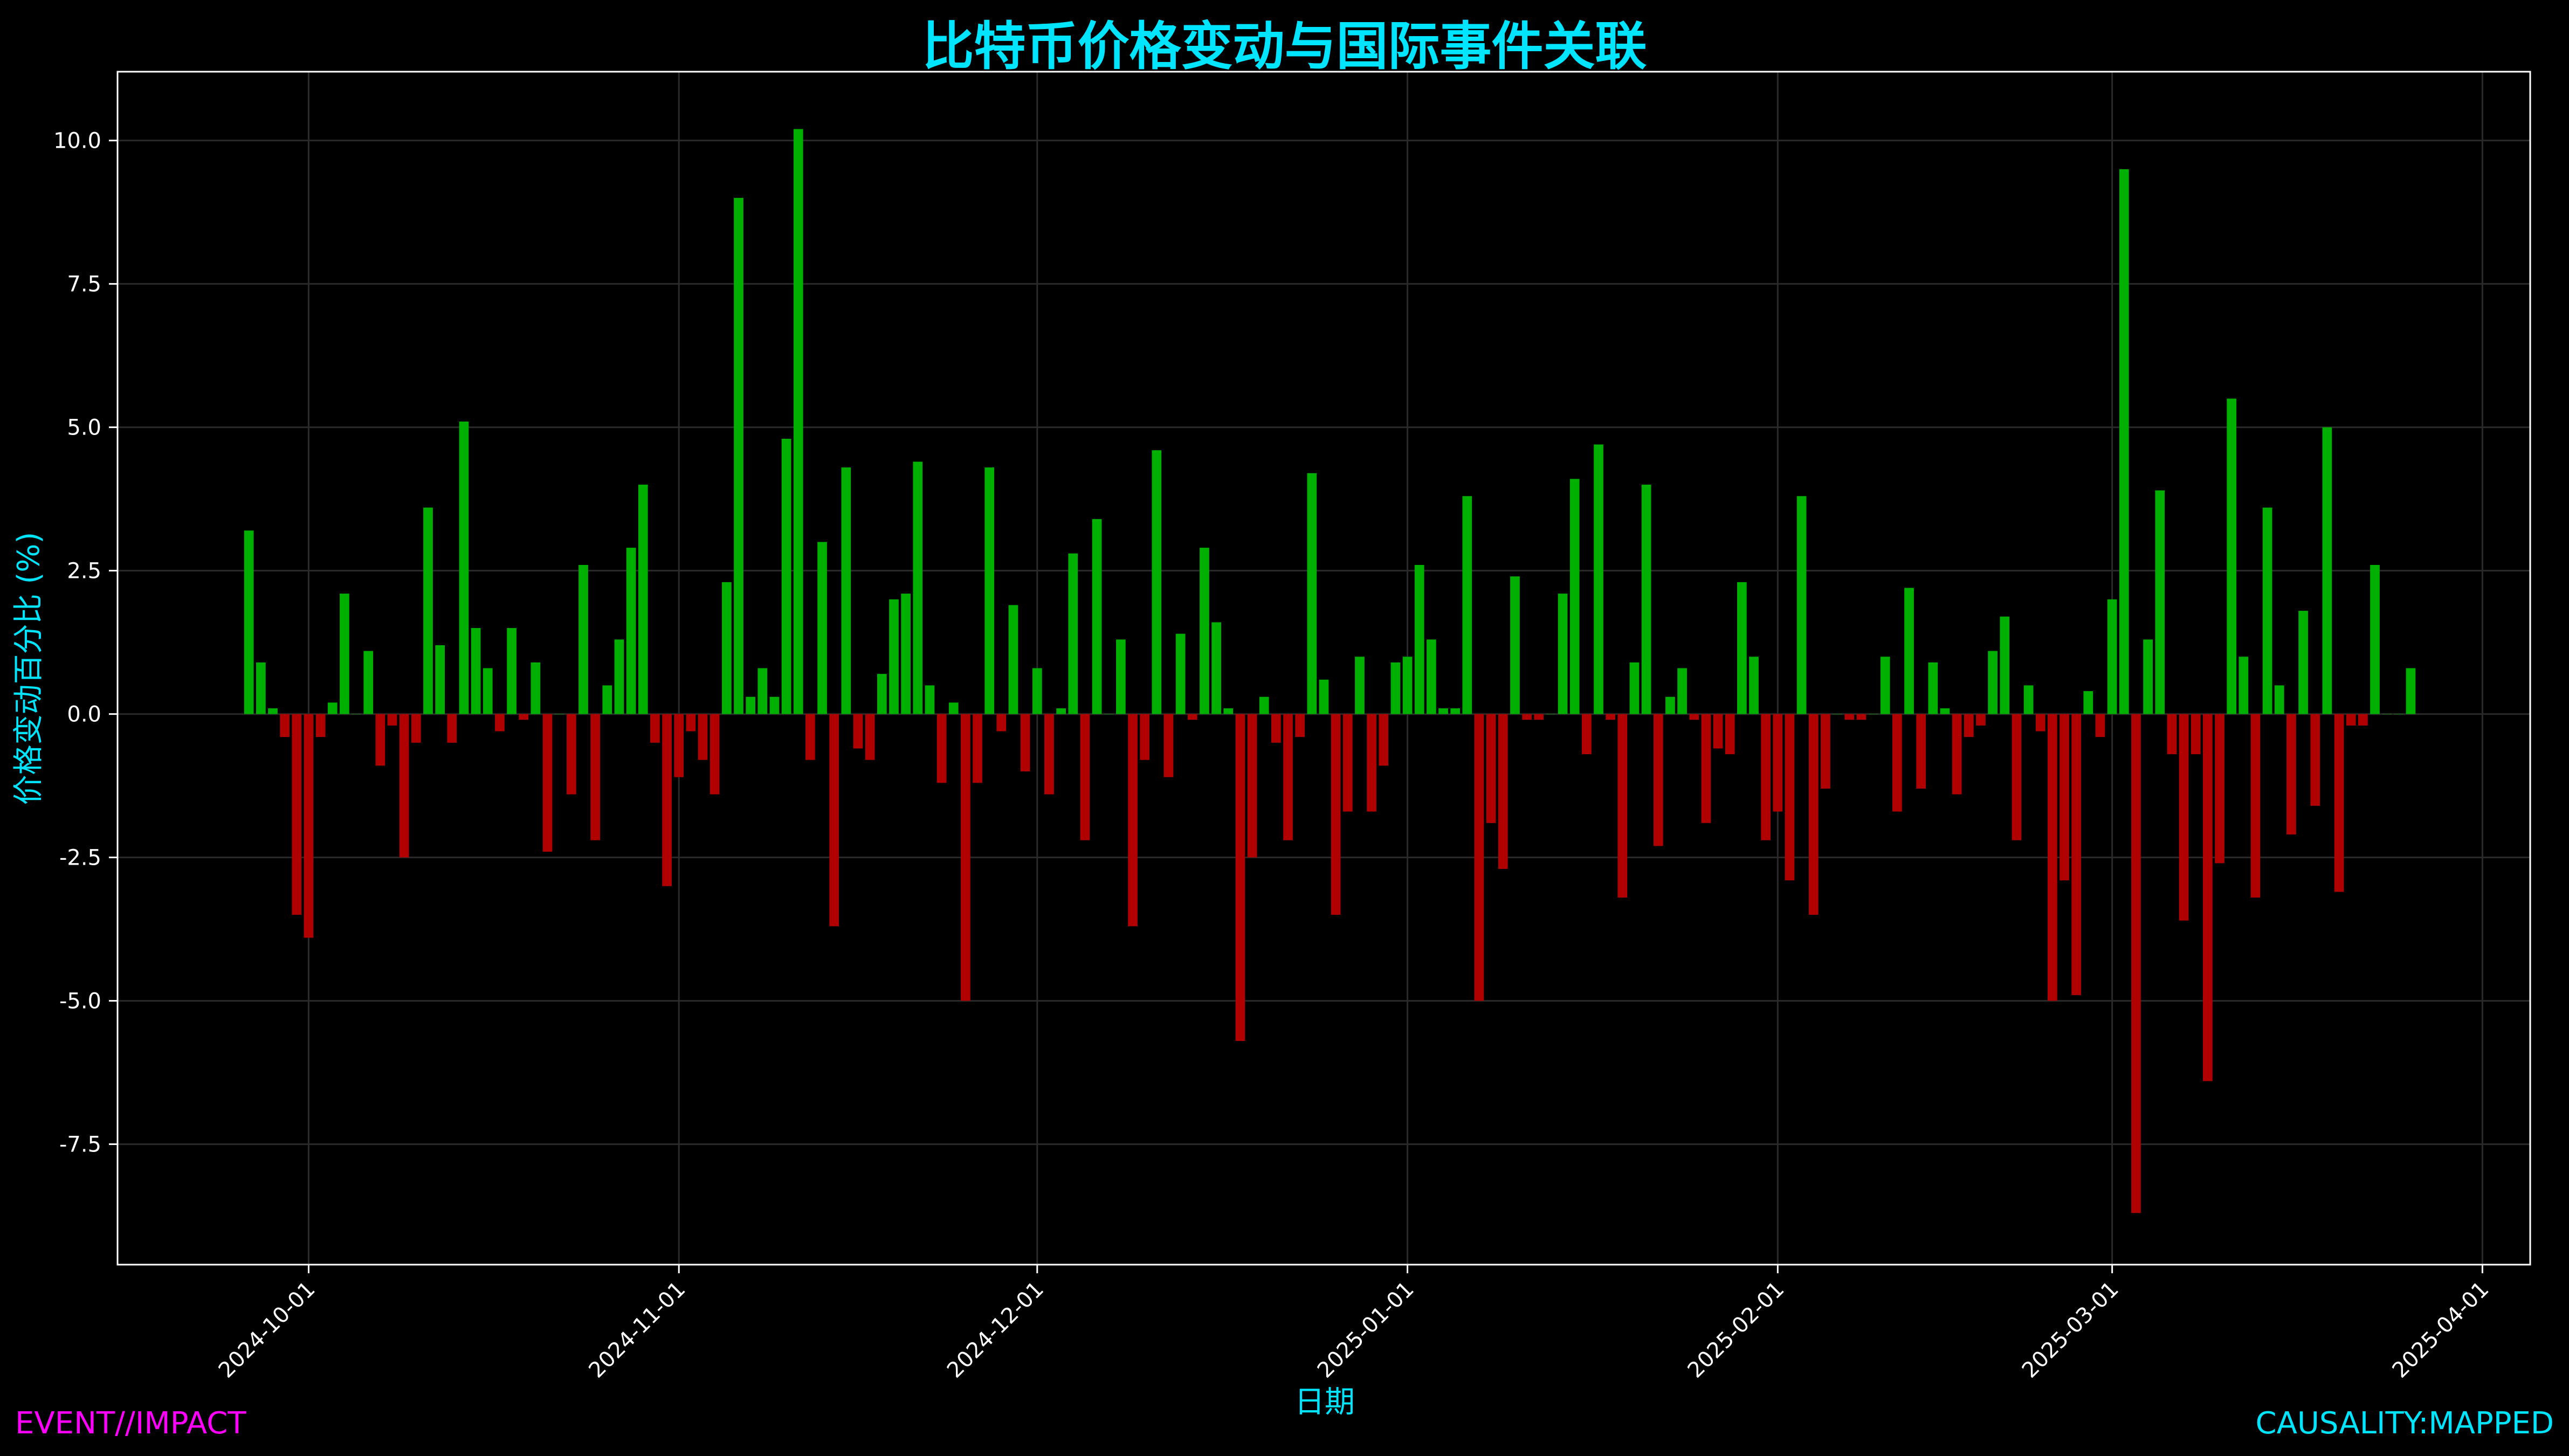 This screenshot has width=2569, height=1456. Describe the element at coordinates (1284, 47) in the screenshot. I see `chart-title: 比特币价格变动与国际事件关联` at that location.